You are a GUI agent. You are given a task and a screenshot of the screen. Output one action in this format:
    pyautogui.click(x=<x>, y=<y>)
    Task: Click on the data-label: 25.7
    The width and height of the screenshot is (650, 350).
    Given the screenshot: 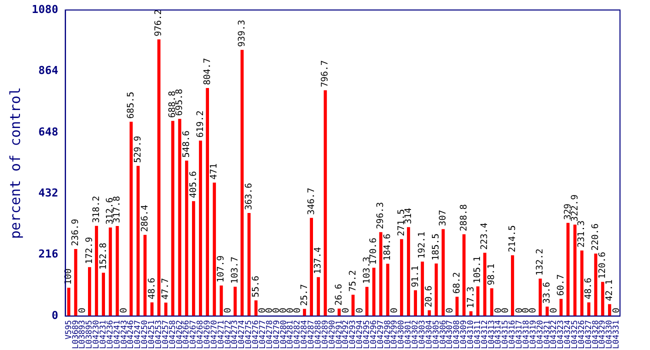 What is the action you would take?
    pyautogui.click(x=305, y=295)
    